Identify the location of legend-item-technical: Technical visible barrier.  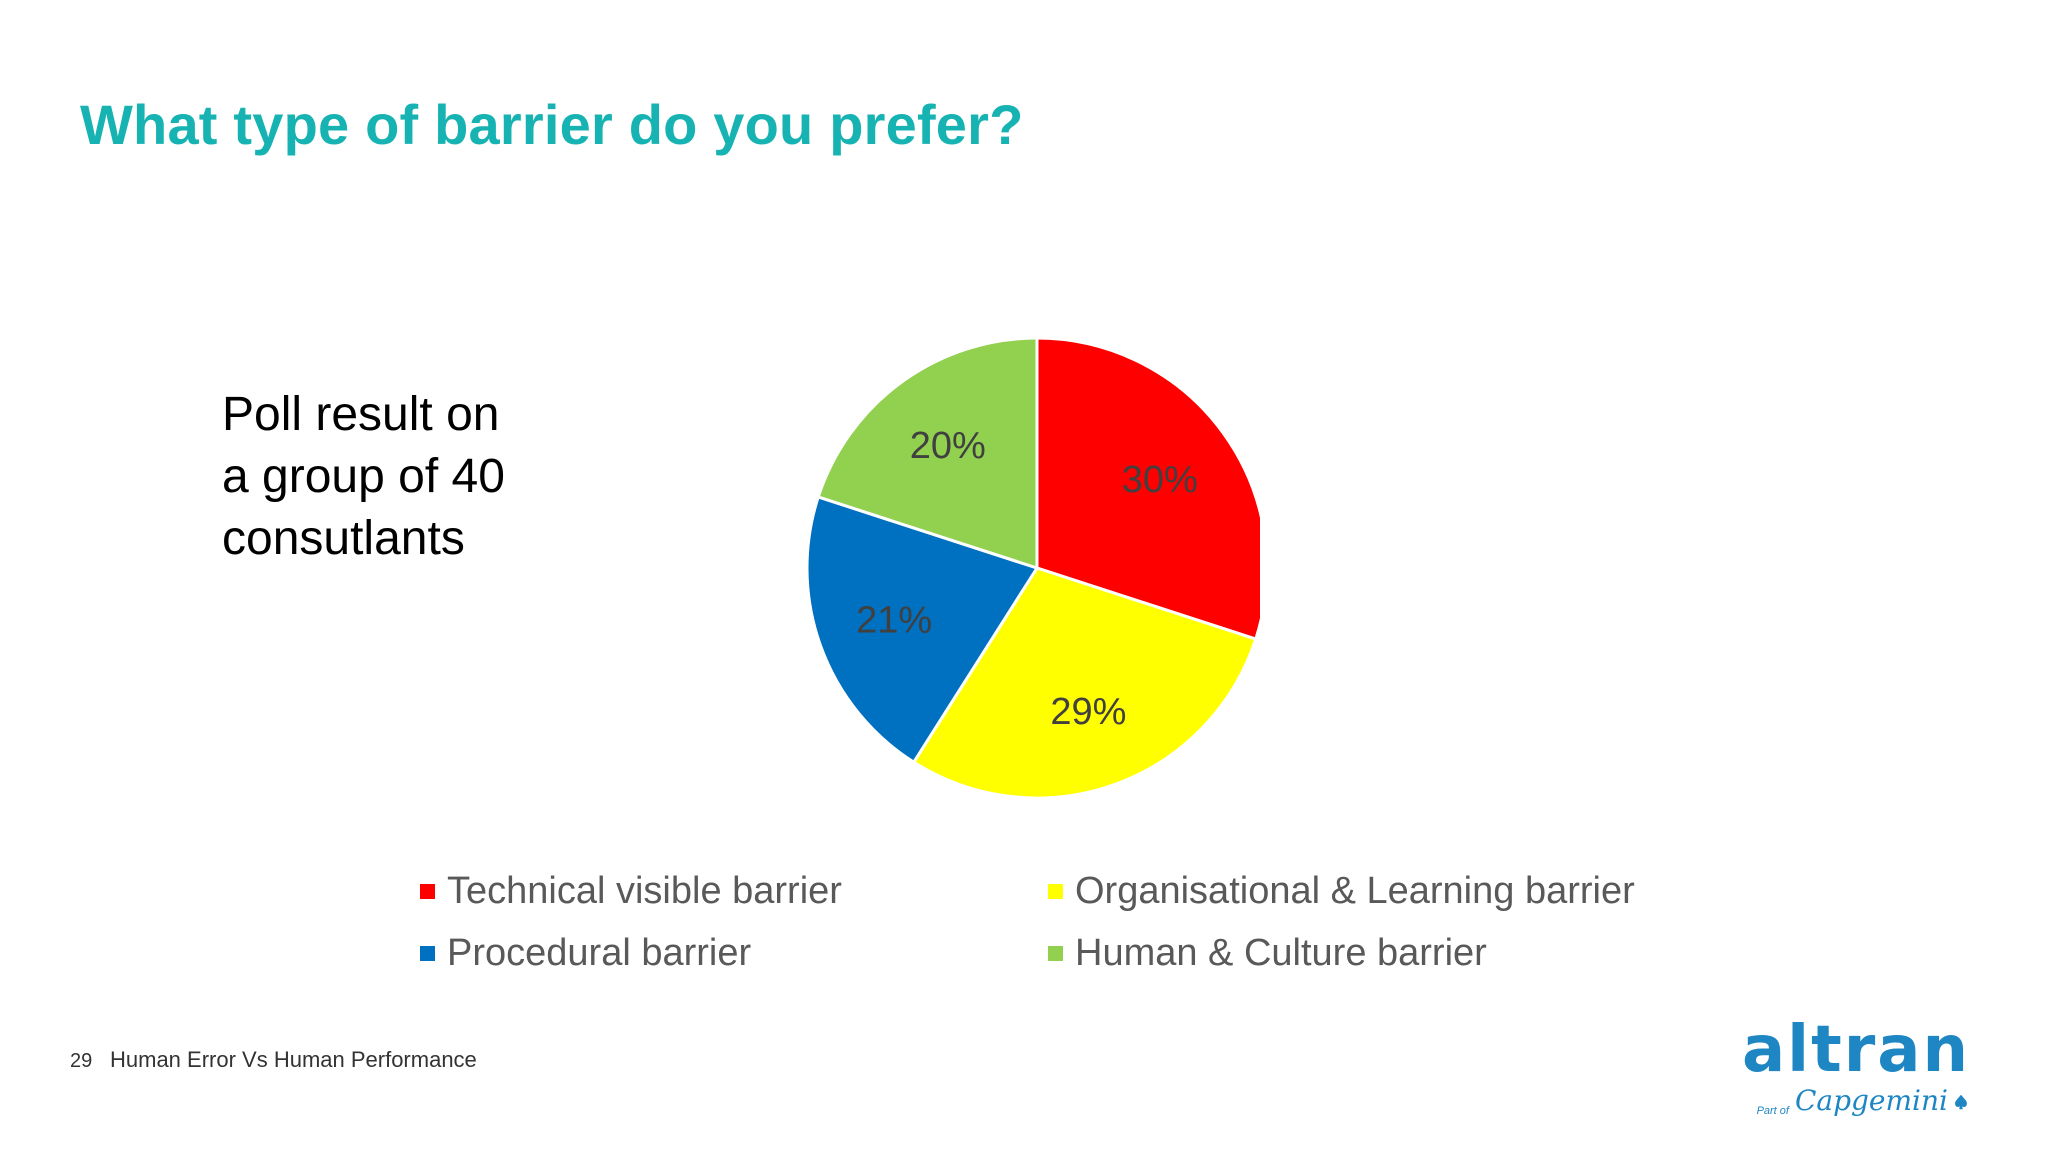
(631, 891).